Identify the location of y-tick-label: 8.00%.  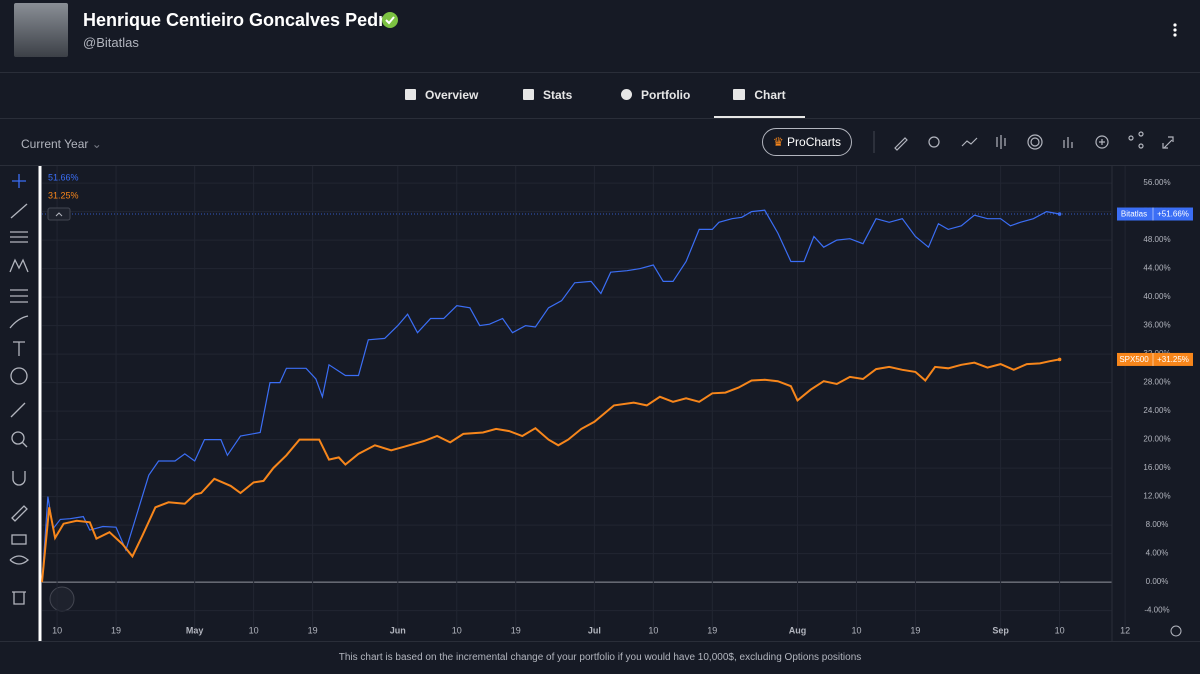
(1157, 524).